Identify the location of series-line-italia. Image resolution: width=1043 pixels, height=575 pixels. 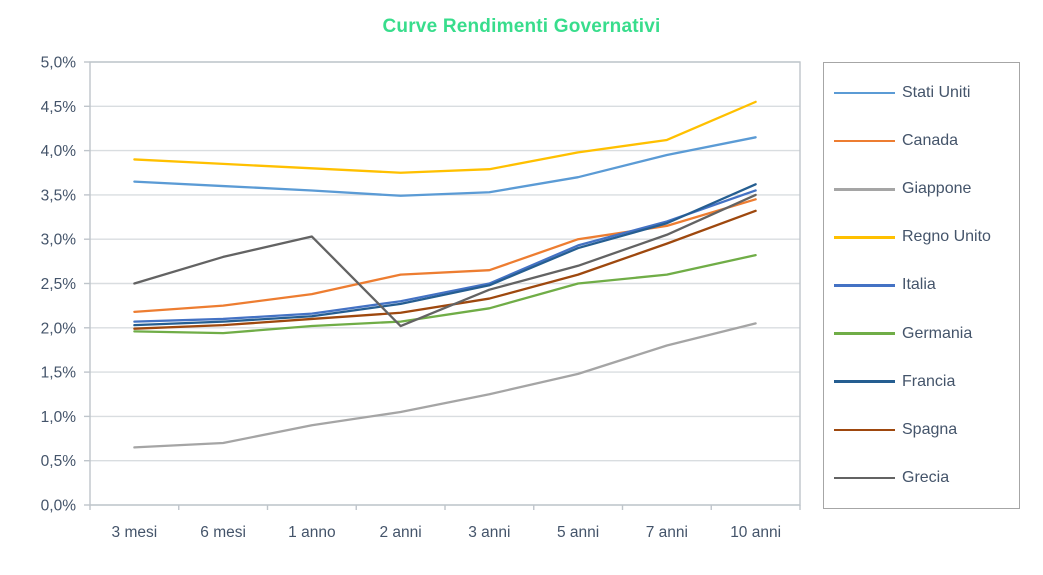
(445, 256).